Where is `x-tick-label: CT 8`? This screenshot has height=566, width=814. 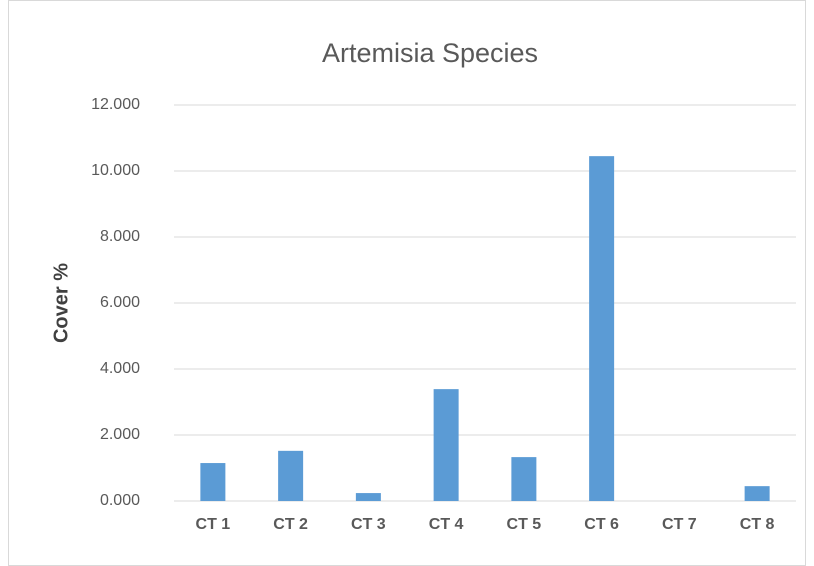
x-tick-label: CT 8 is located at coordinates (757, 524).